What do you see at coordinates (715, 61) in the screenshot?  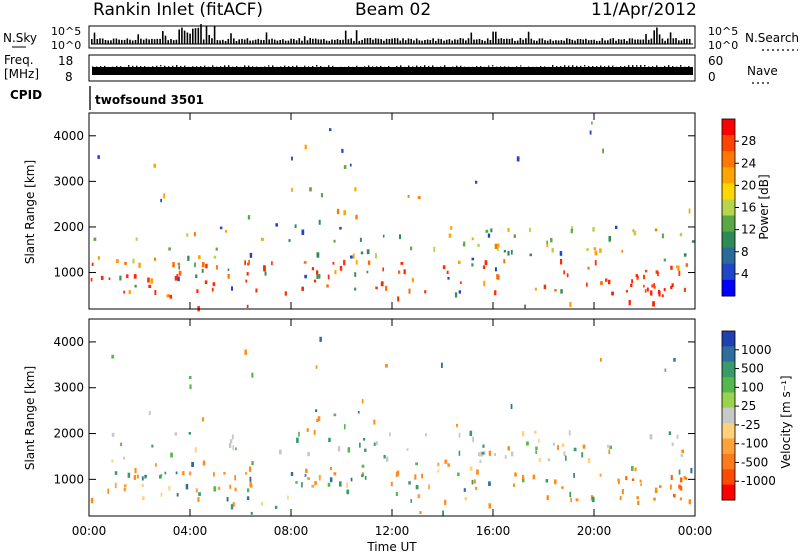 I see `nave-tick-top: 60` at bounding box center [715, 61].